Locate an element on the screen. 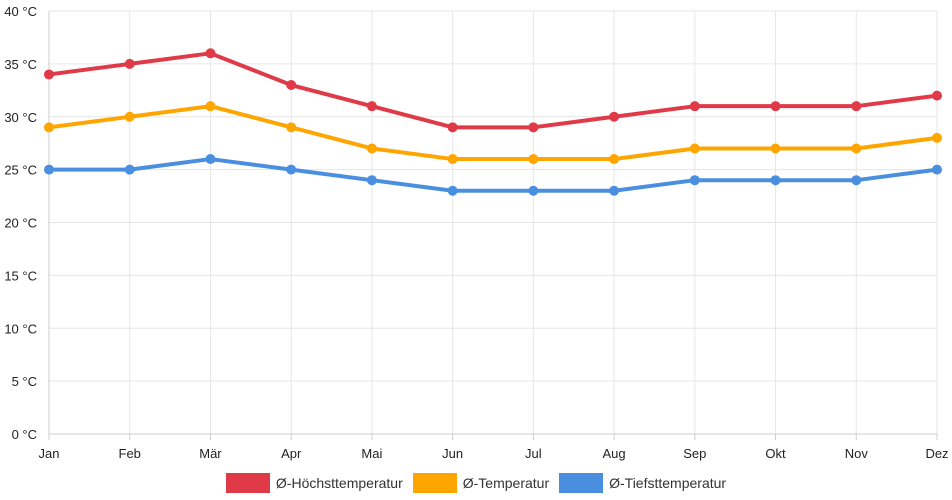 The width and height of the screenshot is (952, 500). x-tick-label: Jun is located at coordinates (452, 453).